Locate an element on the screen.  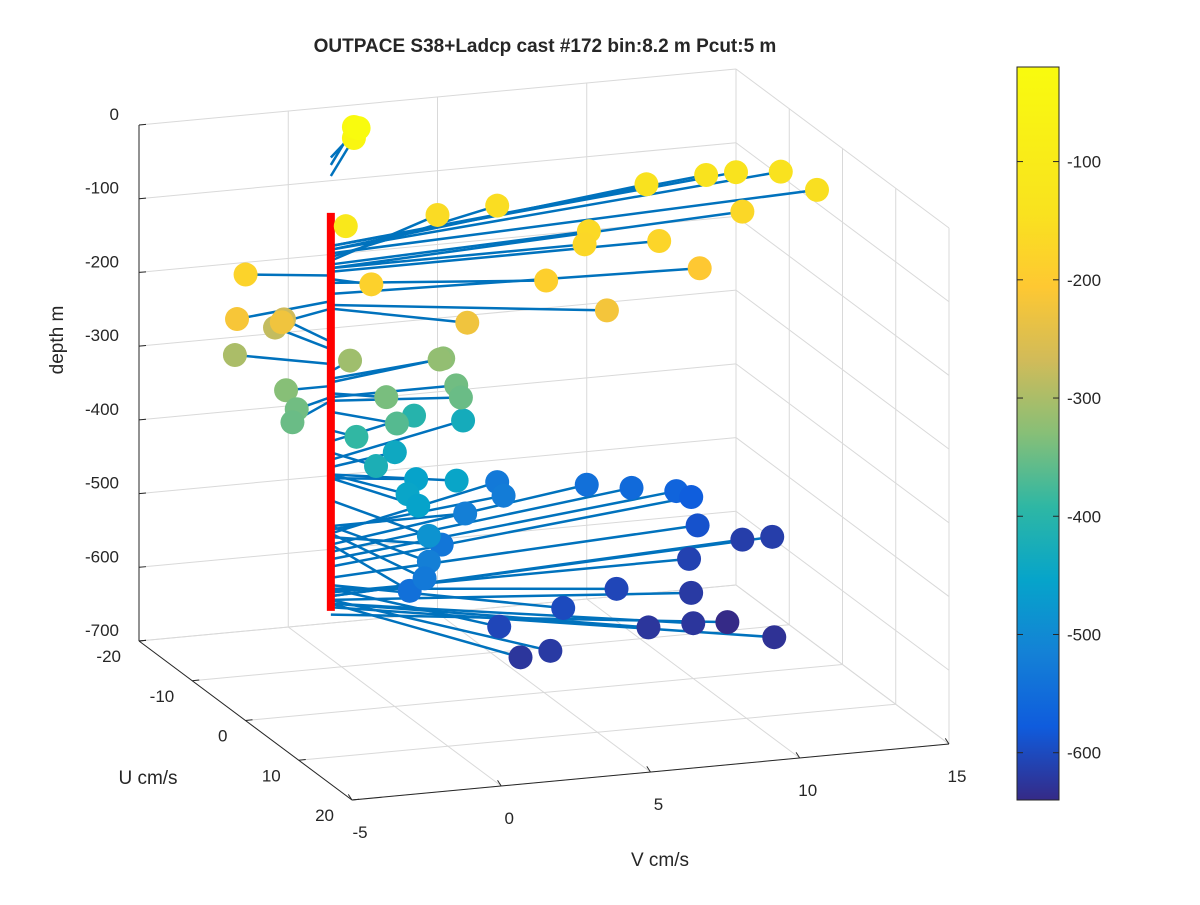
z-tick-label: -600 is located at coordinates (102, 556).